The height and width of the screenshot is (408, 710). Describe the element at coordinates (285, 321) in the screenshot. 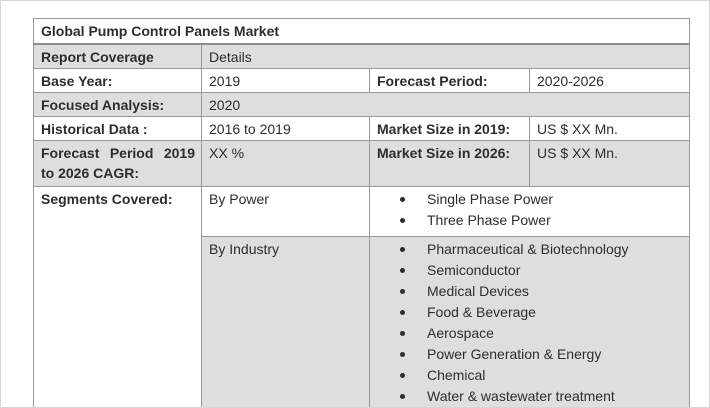

I see `segment-group-by-industry: By Industry` at that location.